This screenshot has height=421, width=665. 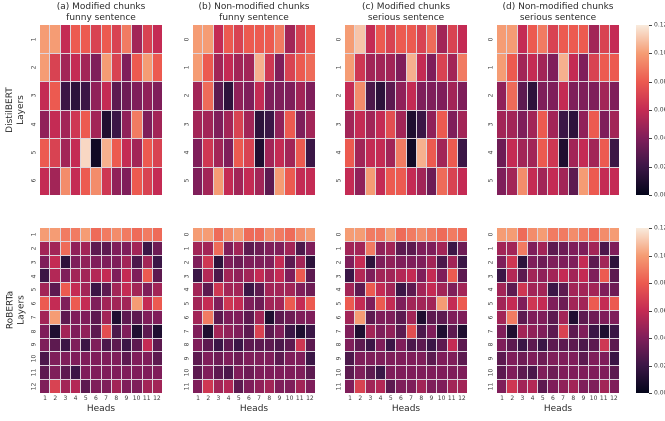 What do you see at coordinates (310, 398) in the screenshot?
I see `col-tick-label: 12` at bounding box center [310, 398].